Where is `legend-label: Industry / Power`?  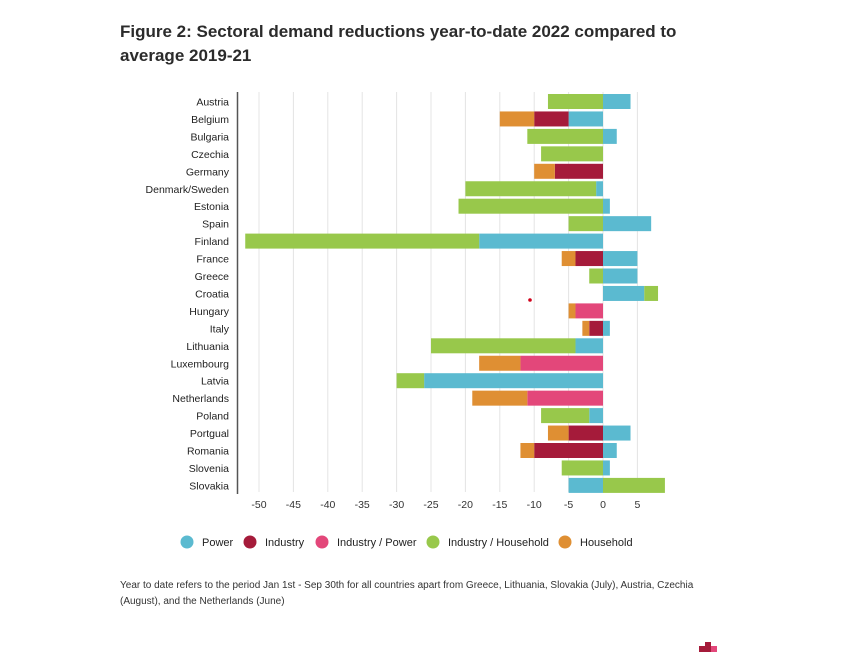
legend-label: Industry / Power is located at coordinates (377, 543).